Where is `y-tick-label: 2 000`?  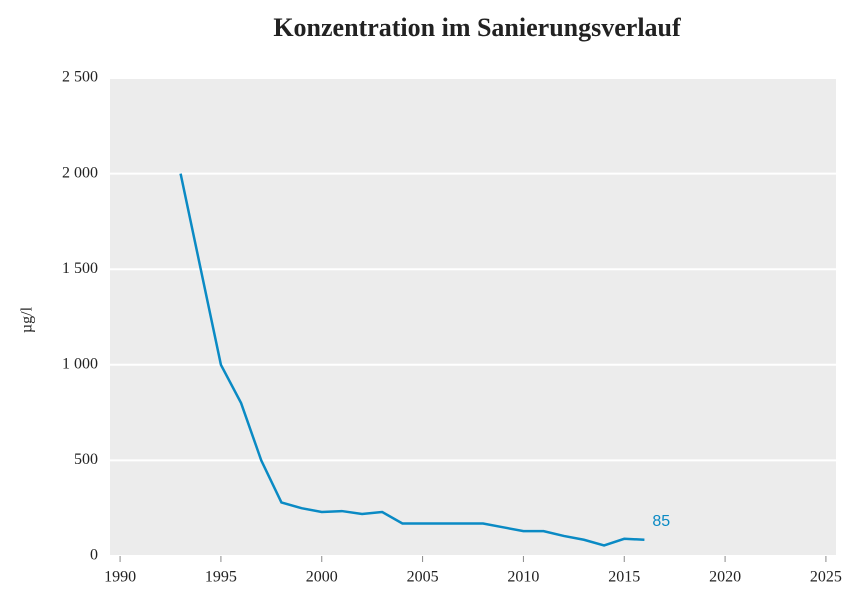
y-tick-label: 2 000 is located at coordinates (80, 172).